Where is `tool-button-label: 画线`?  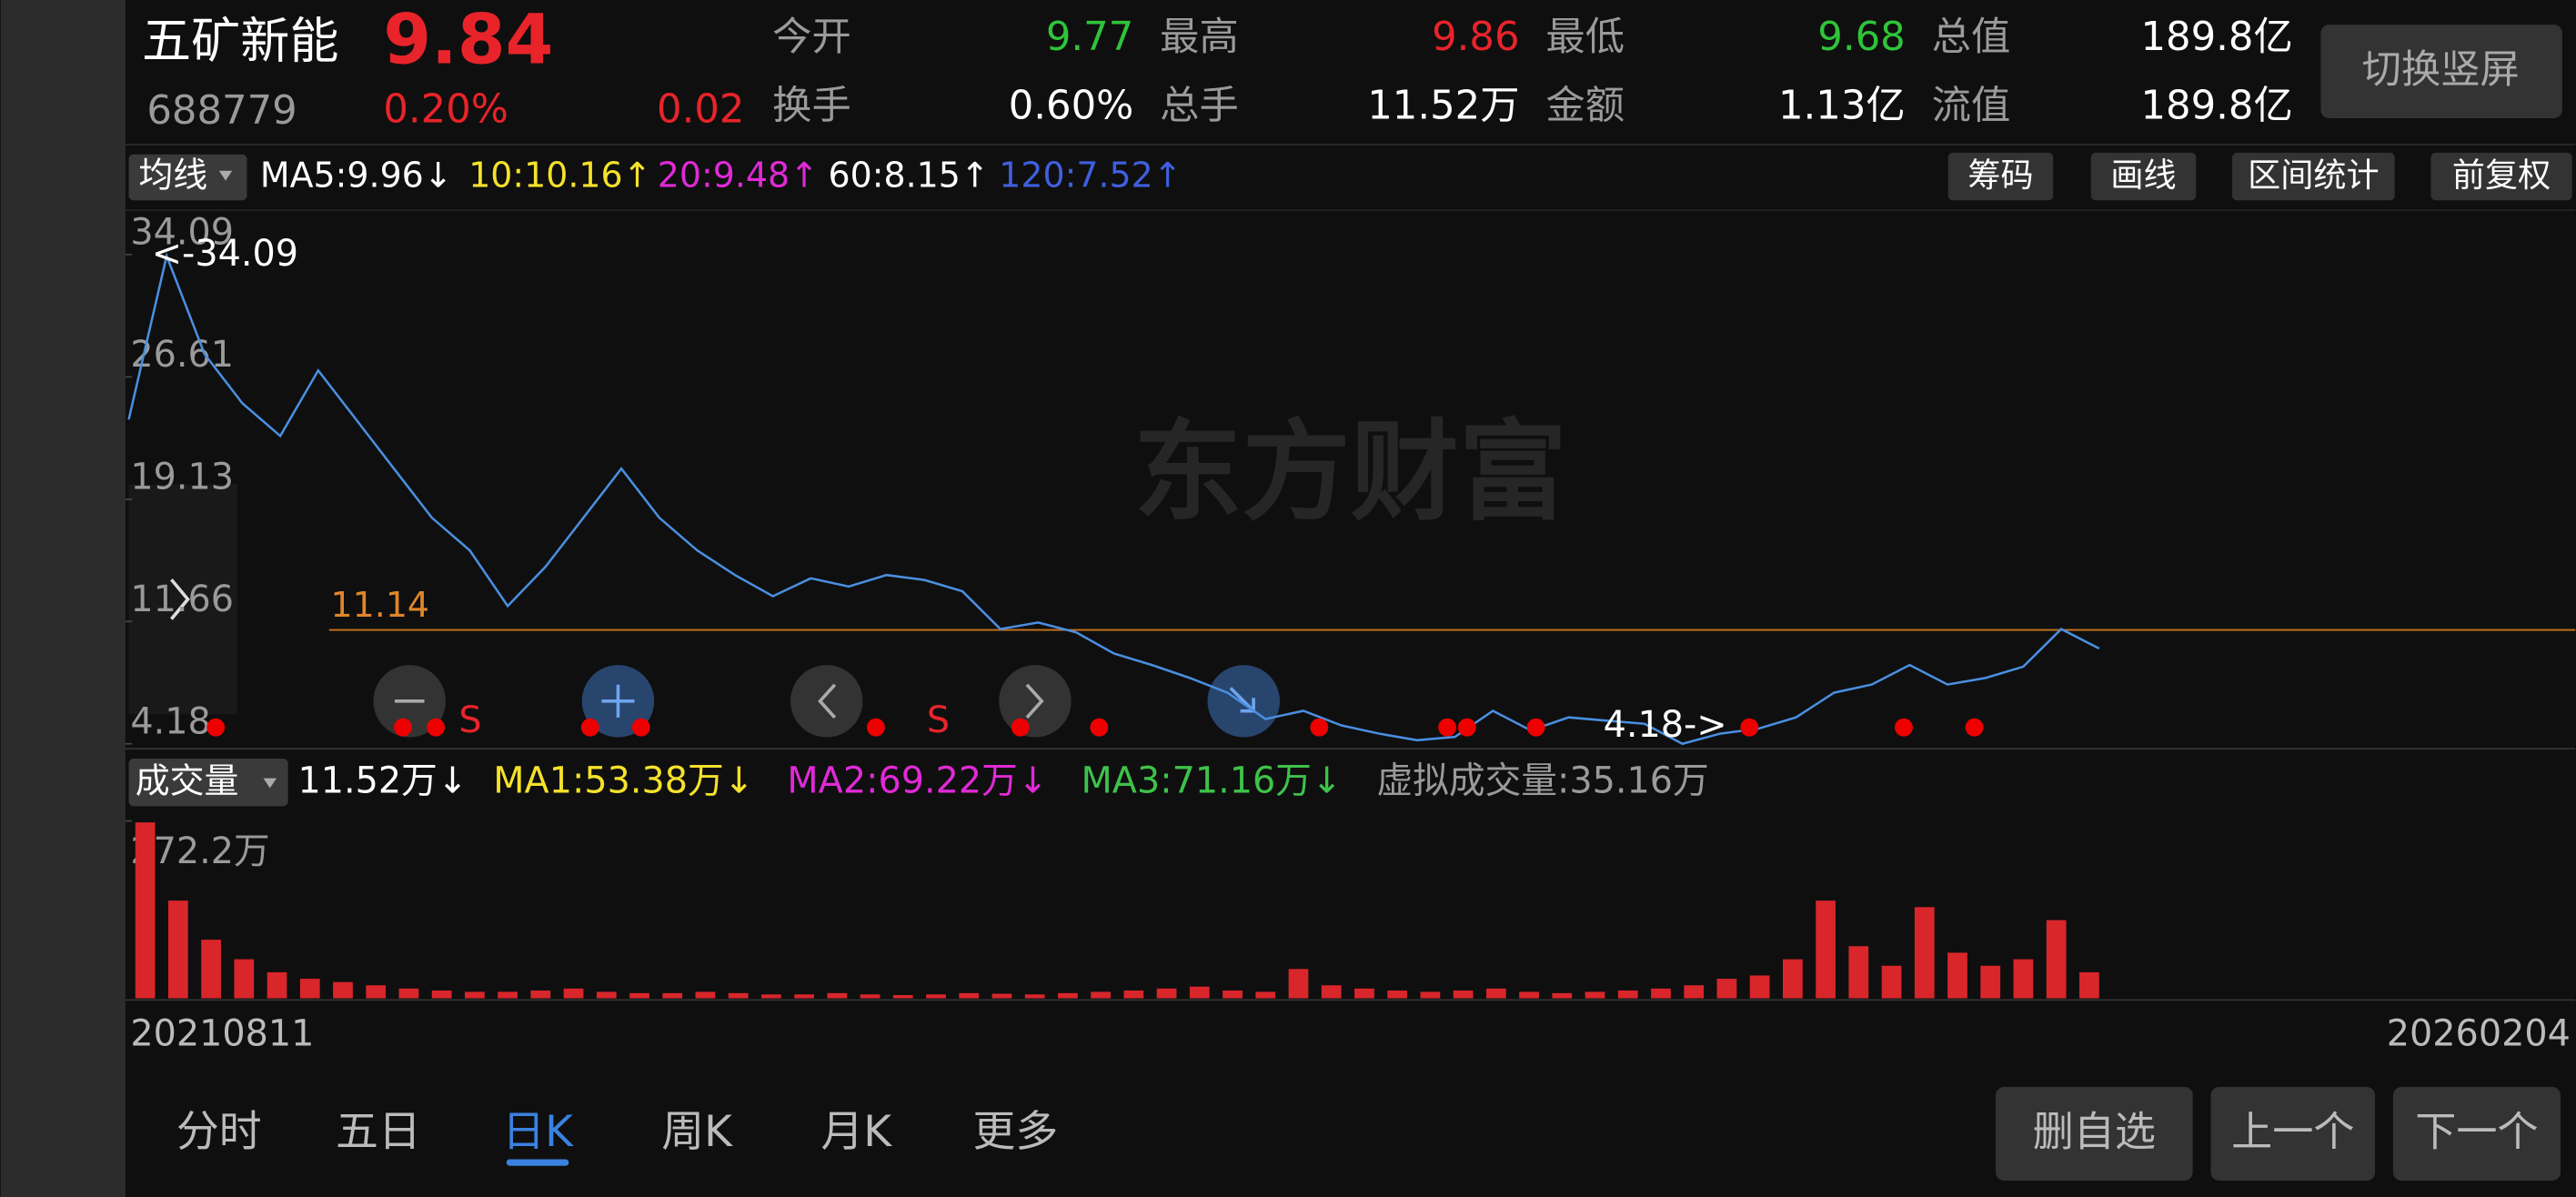 tool-button-label: 画线 is located at coordinates (2143, 175).